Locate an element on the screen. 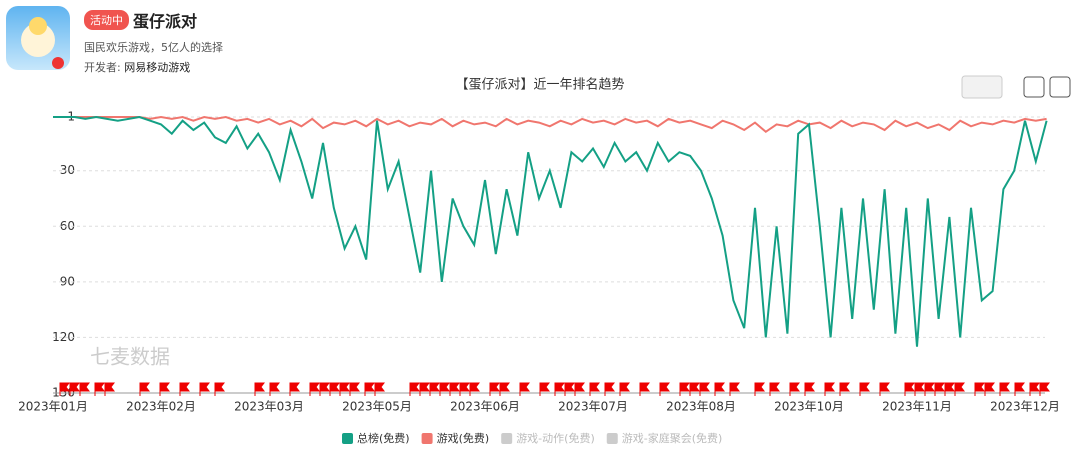  chart-title: 【蛋仔派对】近一年排名趋势 is located at coordinates (539, 85).